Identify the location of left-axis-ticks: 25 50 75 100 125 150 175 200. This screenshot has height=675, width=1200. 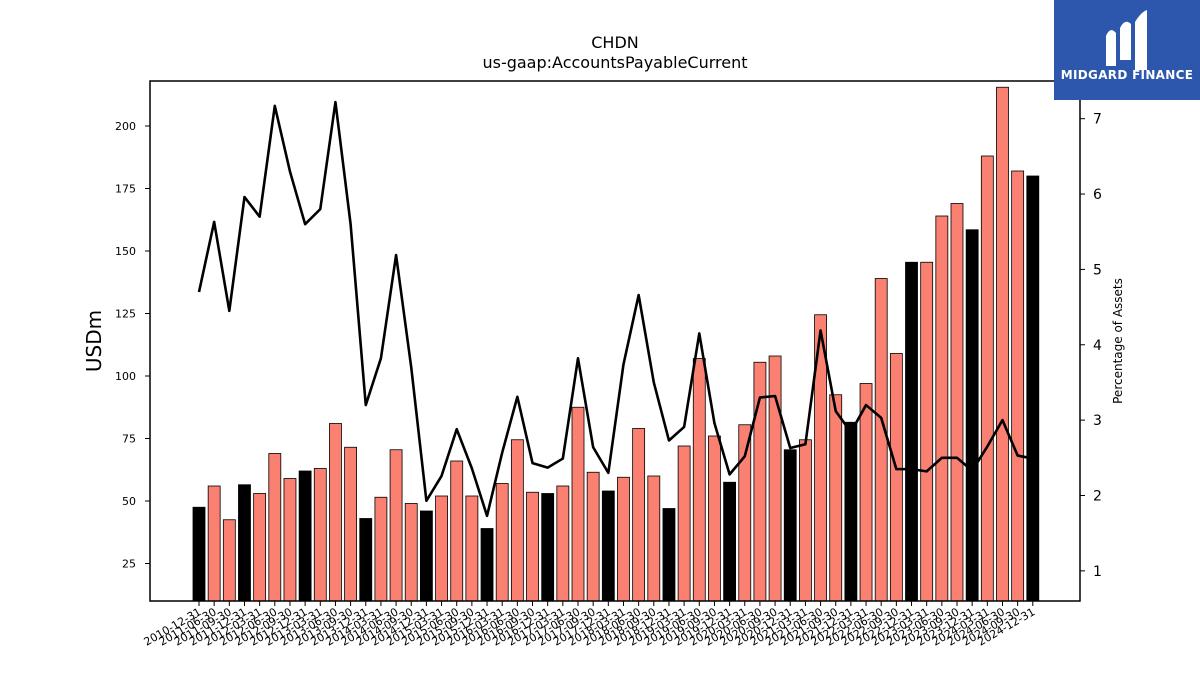
(132, 345).